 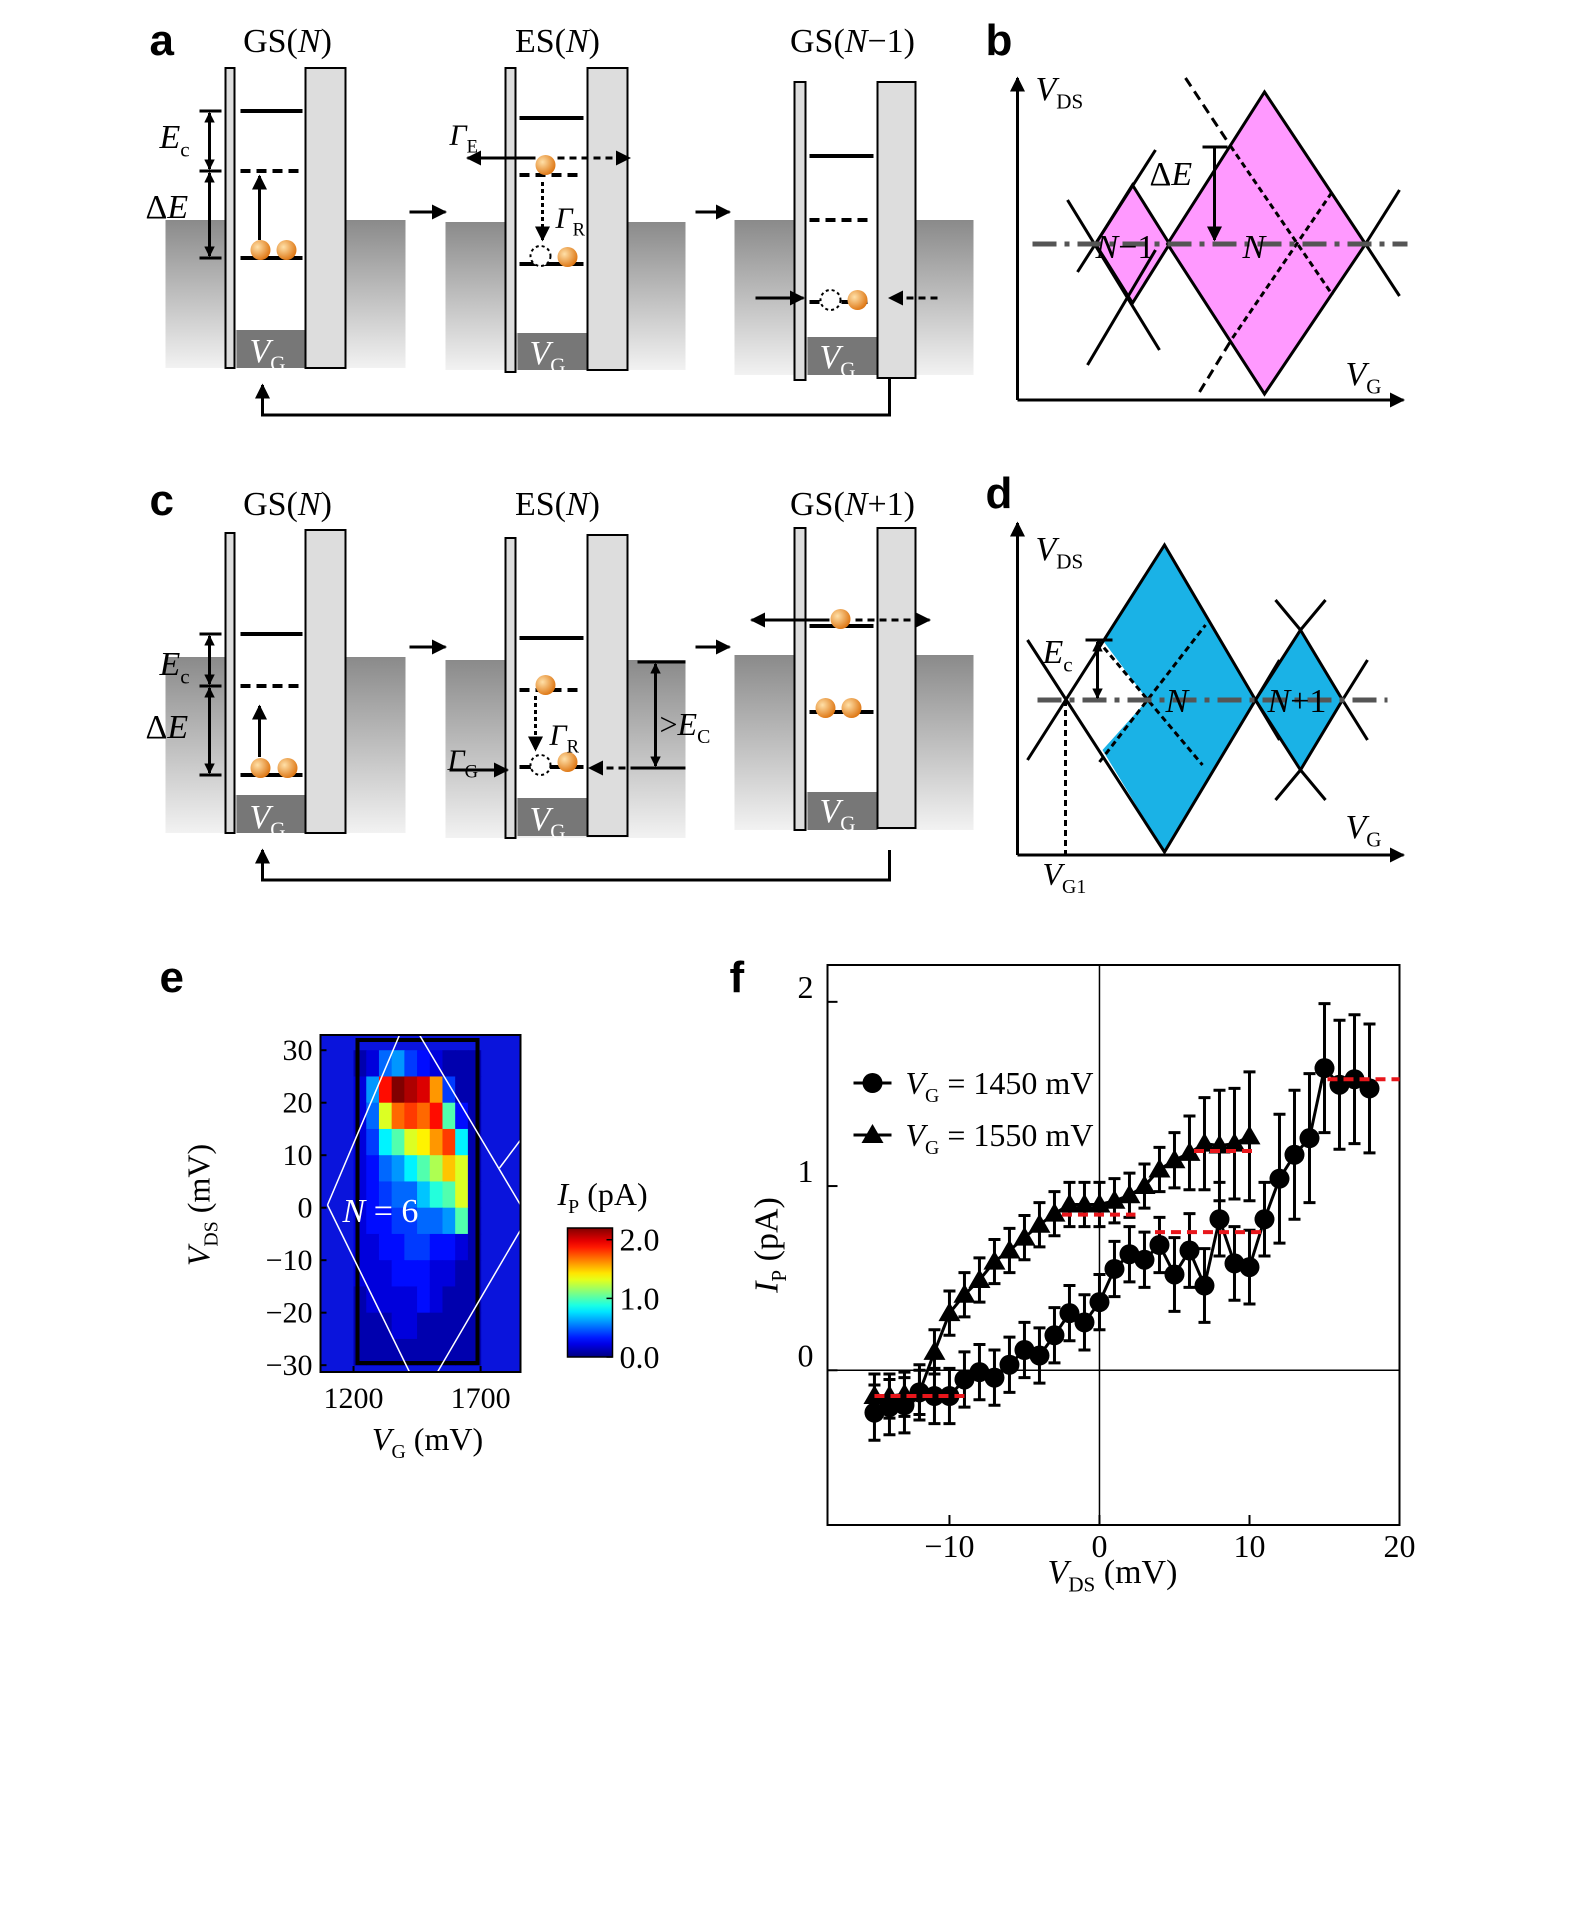 I want to click on threshold: >EC, so click(x=685, y=727).